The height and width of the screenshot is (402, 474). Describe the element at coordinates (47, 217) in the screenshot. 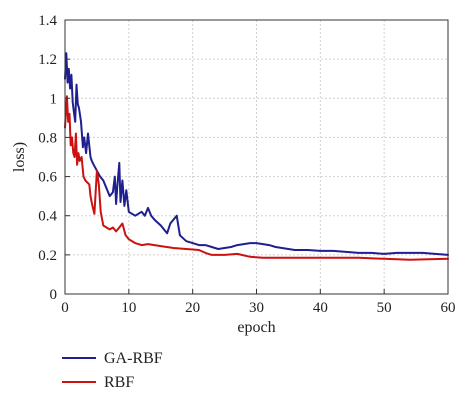

I see `y-tick-label: 0.4` at that location.